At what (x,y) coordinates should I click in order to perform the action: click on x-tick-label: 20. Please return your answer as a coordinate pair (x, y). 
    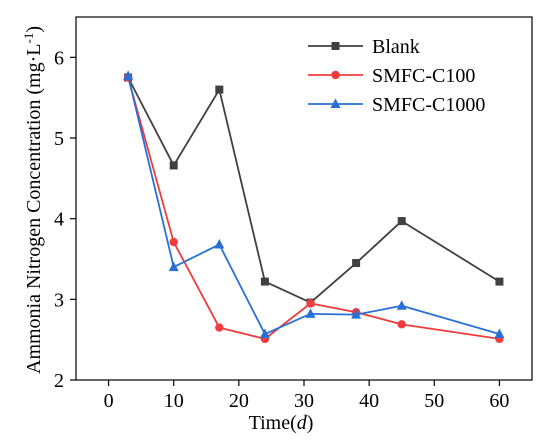
    Looking at the image, I should click on (239, 401).